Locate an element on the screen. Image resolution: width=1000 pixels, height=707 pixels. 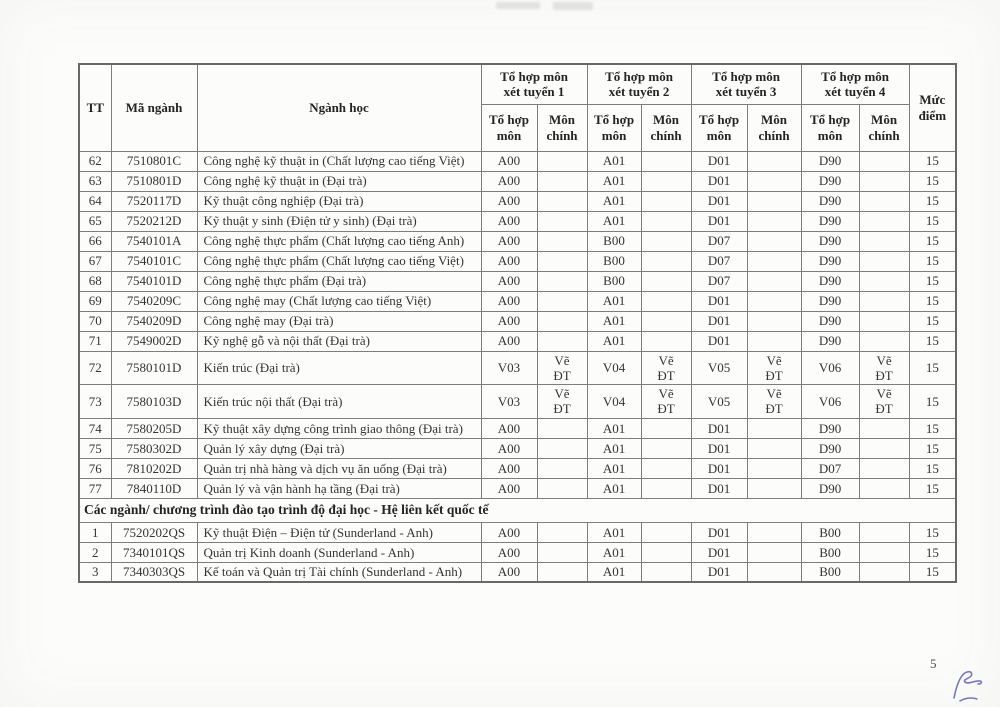
col-group-xet-tuyen-3: Tổ hợp môn xét tuyển 3 is located at coordinates (746, 84).